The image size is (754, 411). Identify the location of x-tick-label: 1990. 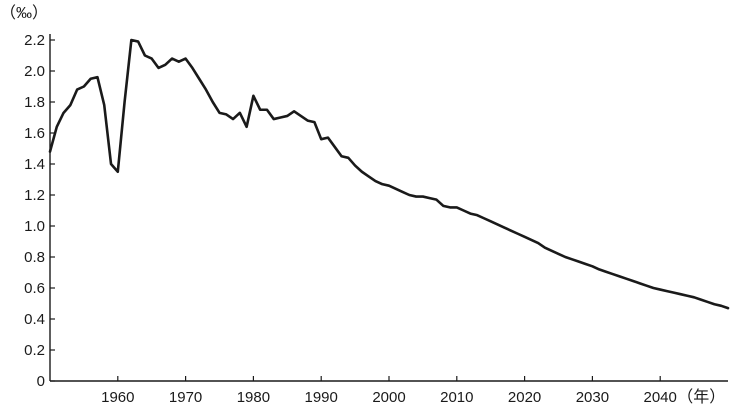
(321, 397).